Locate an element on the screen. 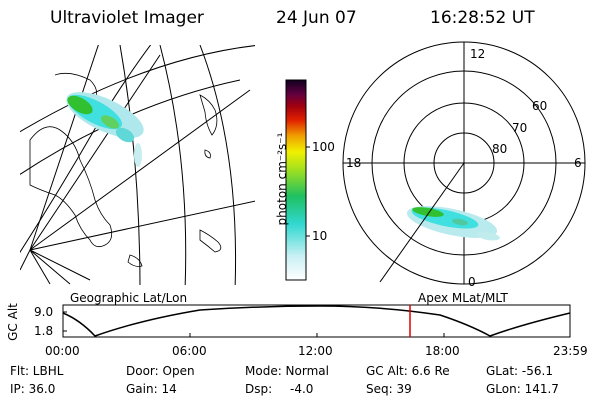 The width and height of the screenshot is (600, 400). alt-xtick-0000: 00:00 is located at coordinates (62, 351).